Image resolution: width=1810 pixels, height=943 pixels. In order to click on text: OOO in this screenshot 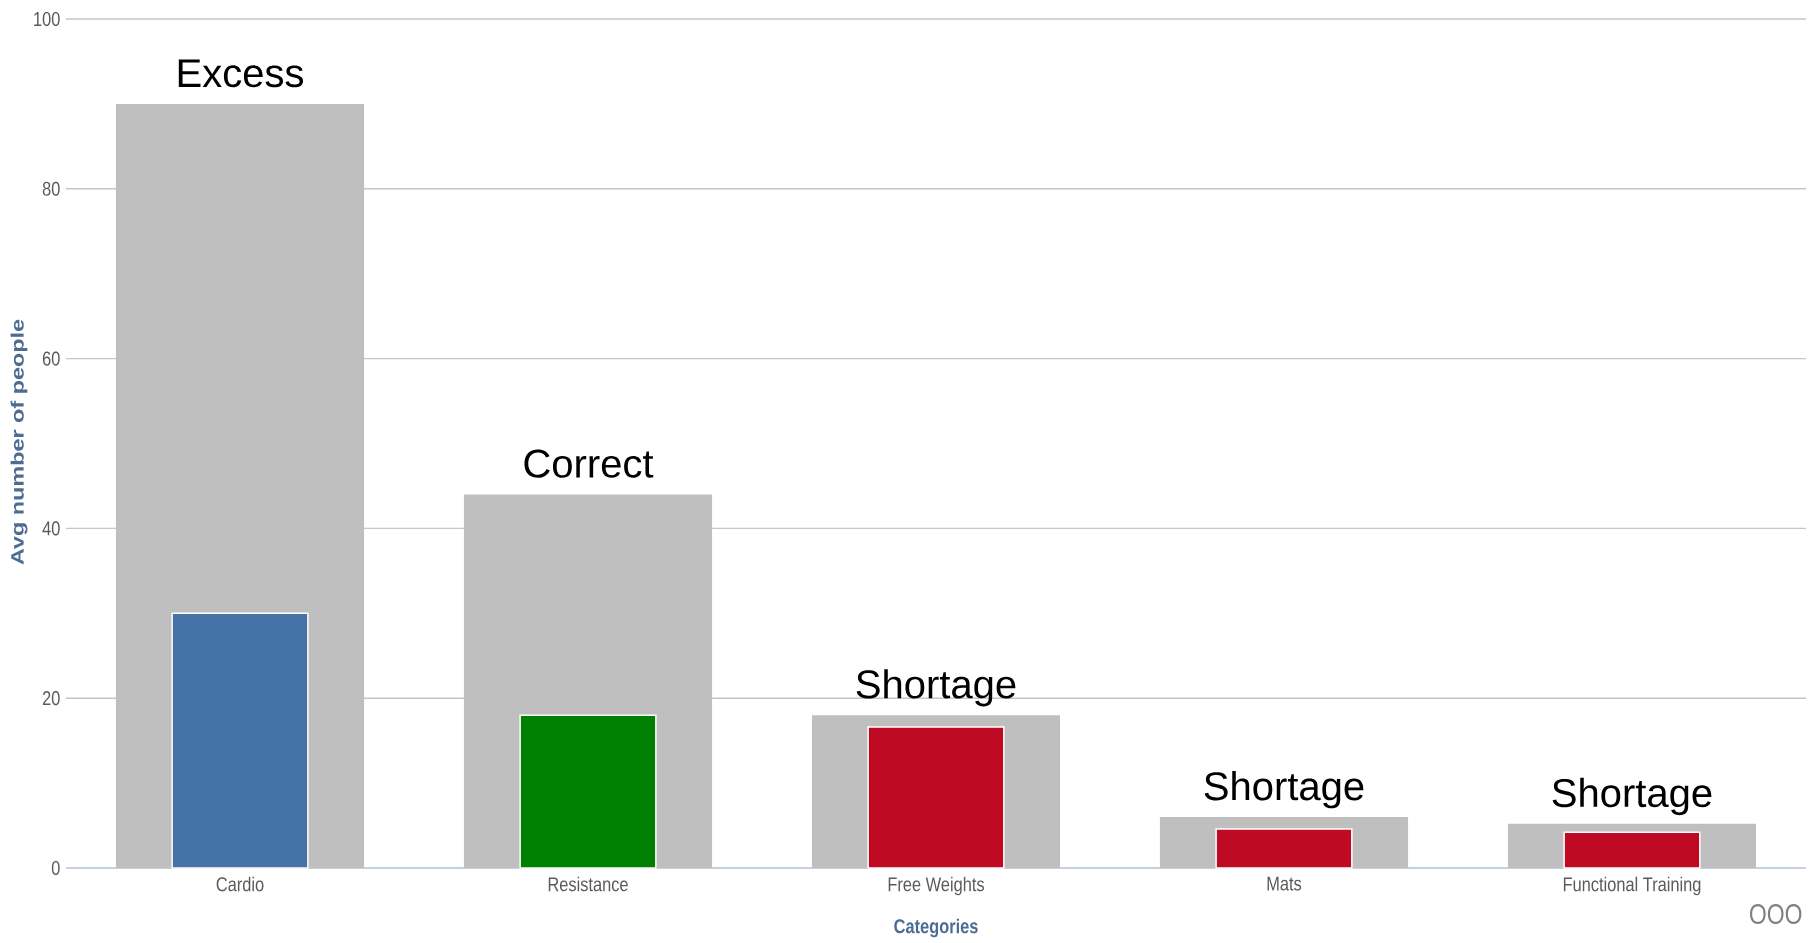, I will do `click(1775, 914)`.